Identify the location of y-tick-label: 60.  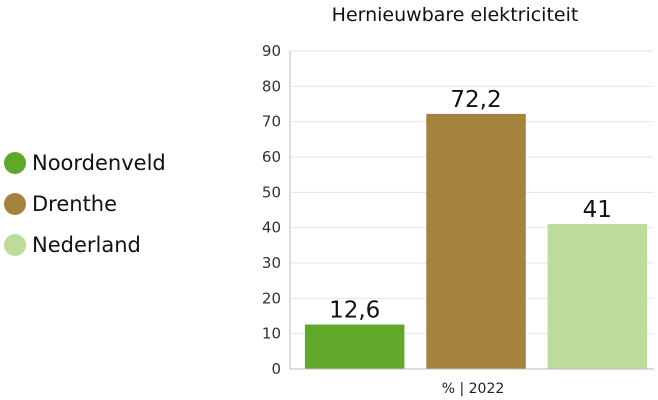
(271, 157).